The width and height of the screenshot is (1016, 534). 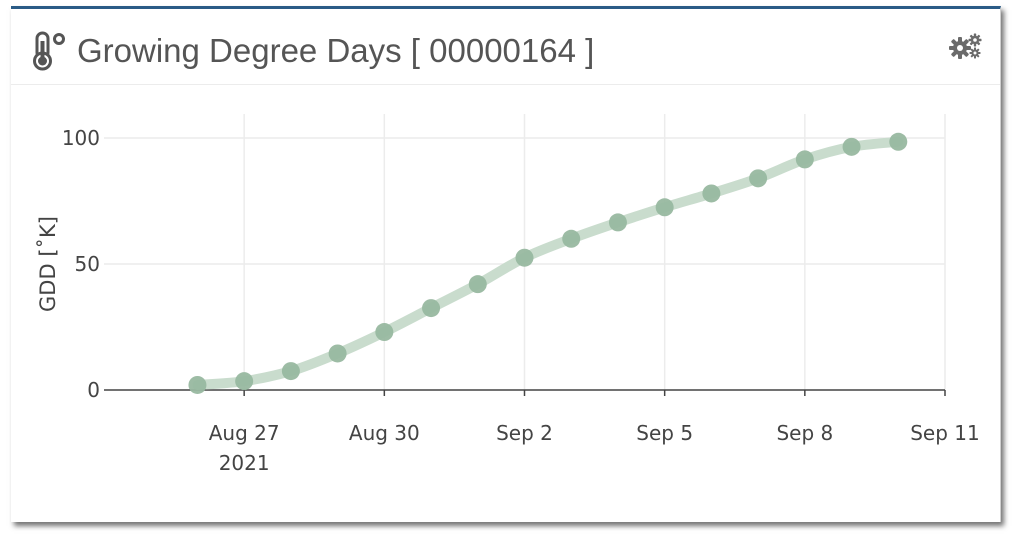 What do you see at coordinates (945, 433) in the screenshot?
I see `x-tick-label: Sep 11` at bounding box center [945, 433].